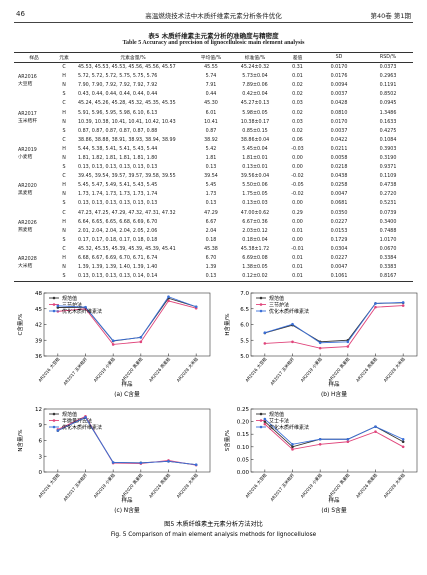 The height and width of the screenshot is (575, 427). What do you see at coordinates (211, 231) in the screenshot?
I see `table-cell: 2.04` at bounding box center [211, 231].